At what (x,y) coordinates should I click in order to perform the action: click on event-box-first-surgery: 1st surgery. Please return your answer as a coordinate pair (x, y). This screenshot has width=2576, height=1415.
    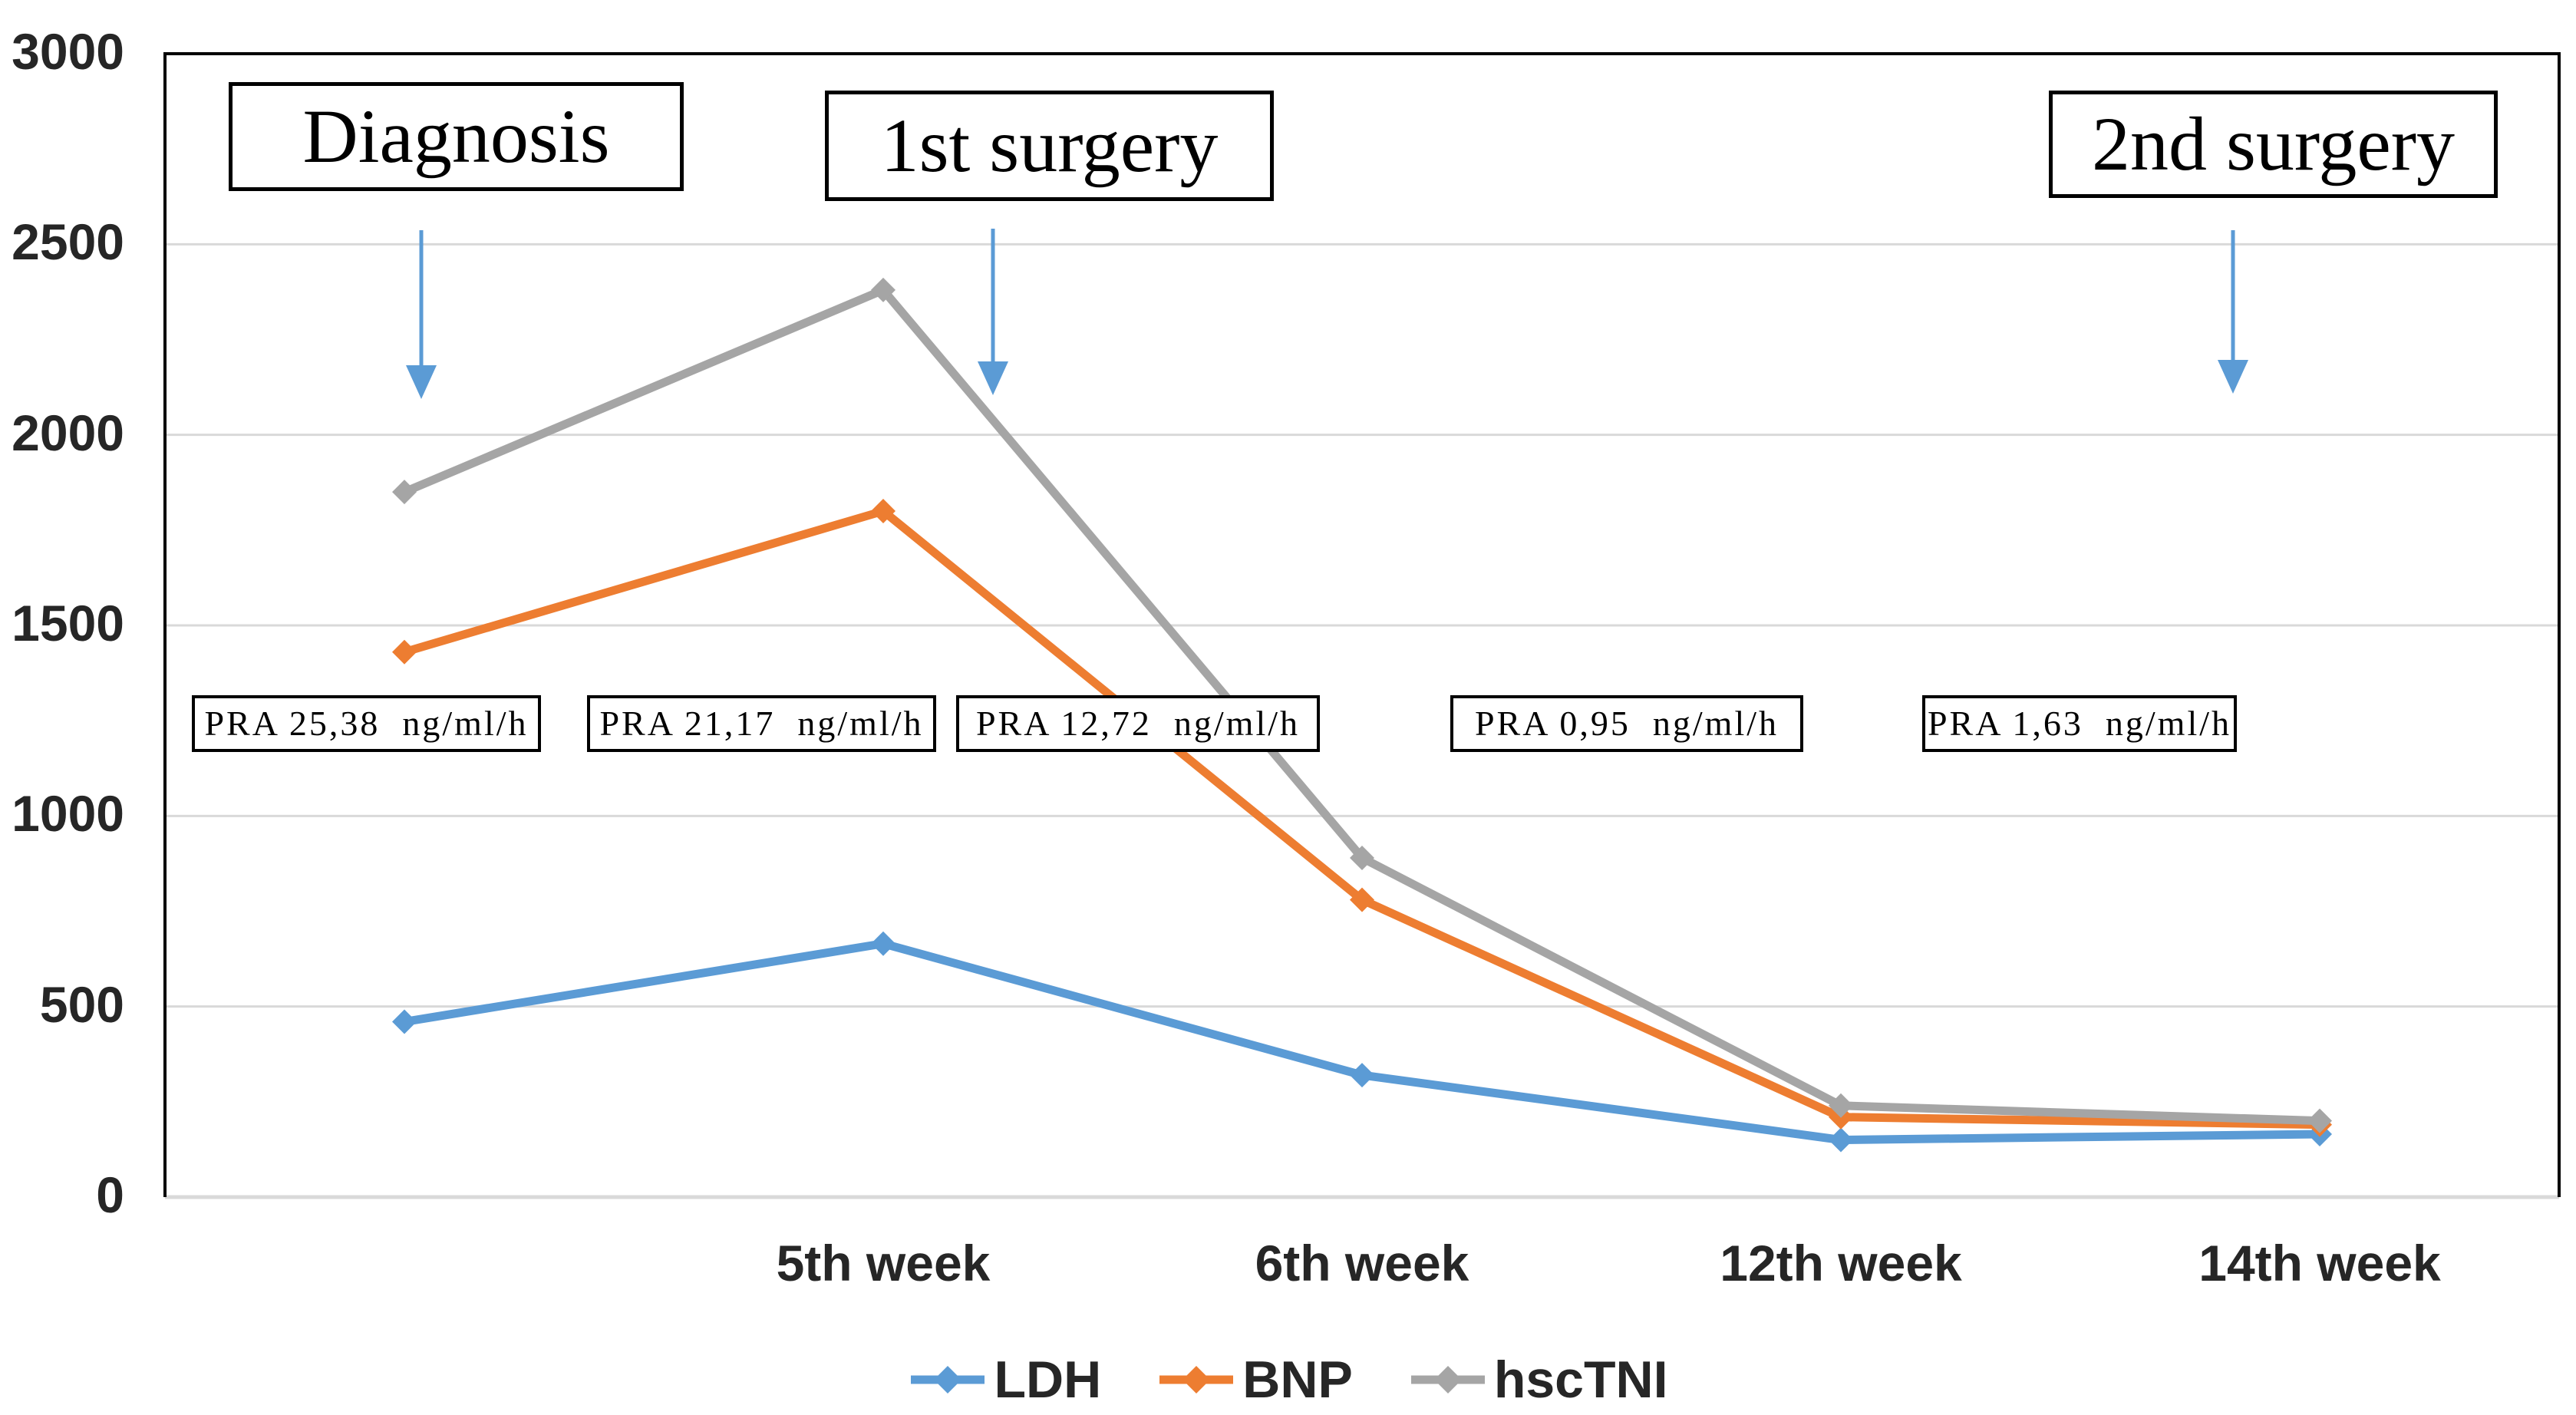
    Looking at the image, I should click on (1049, 146).